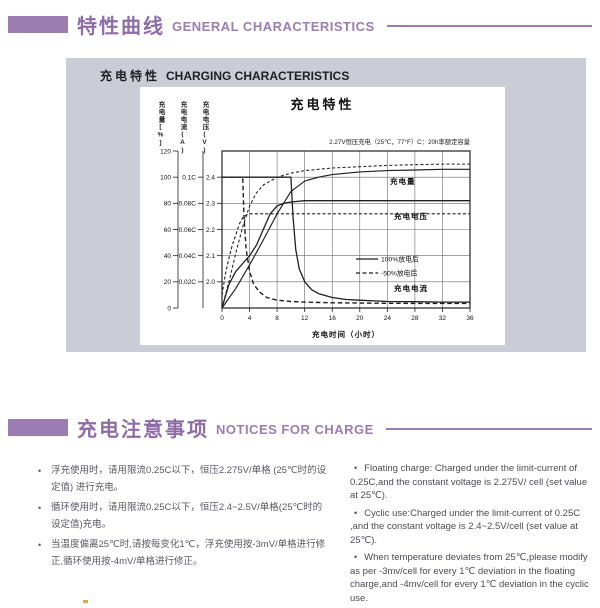  I want to click on percent-tick-label: 60, so click(168, 230).